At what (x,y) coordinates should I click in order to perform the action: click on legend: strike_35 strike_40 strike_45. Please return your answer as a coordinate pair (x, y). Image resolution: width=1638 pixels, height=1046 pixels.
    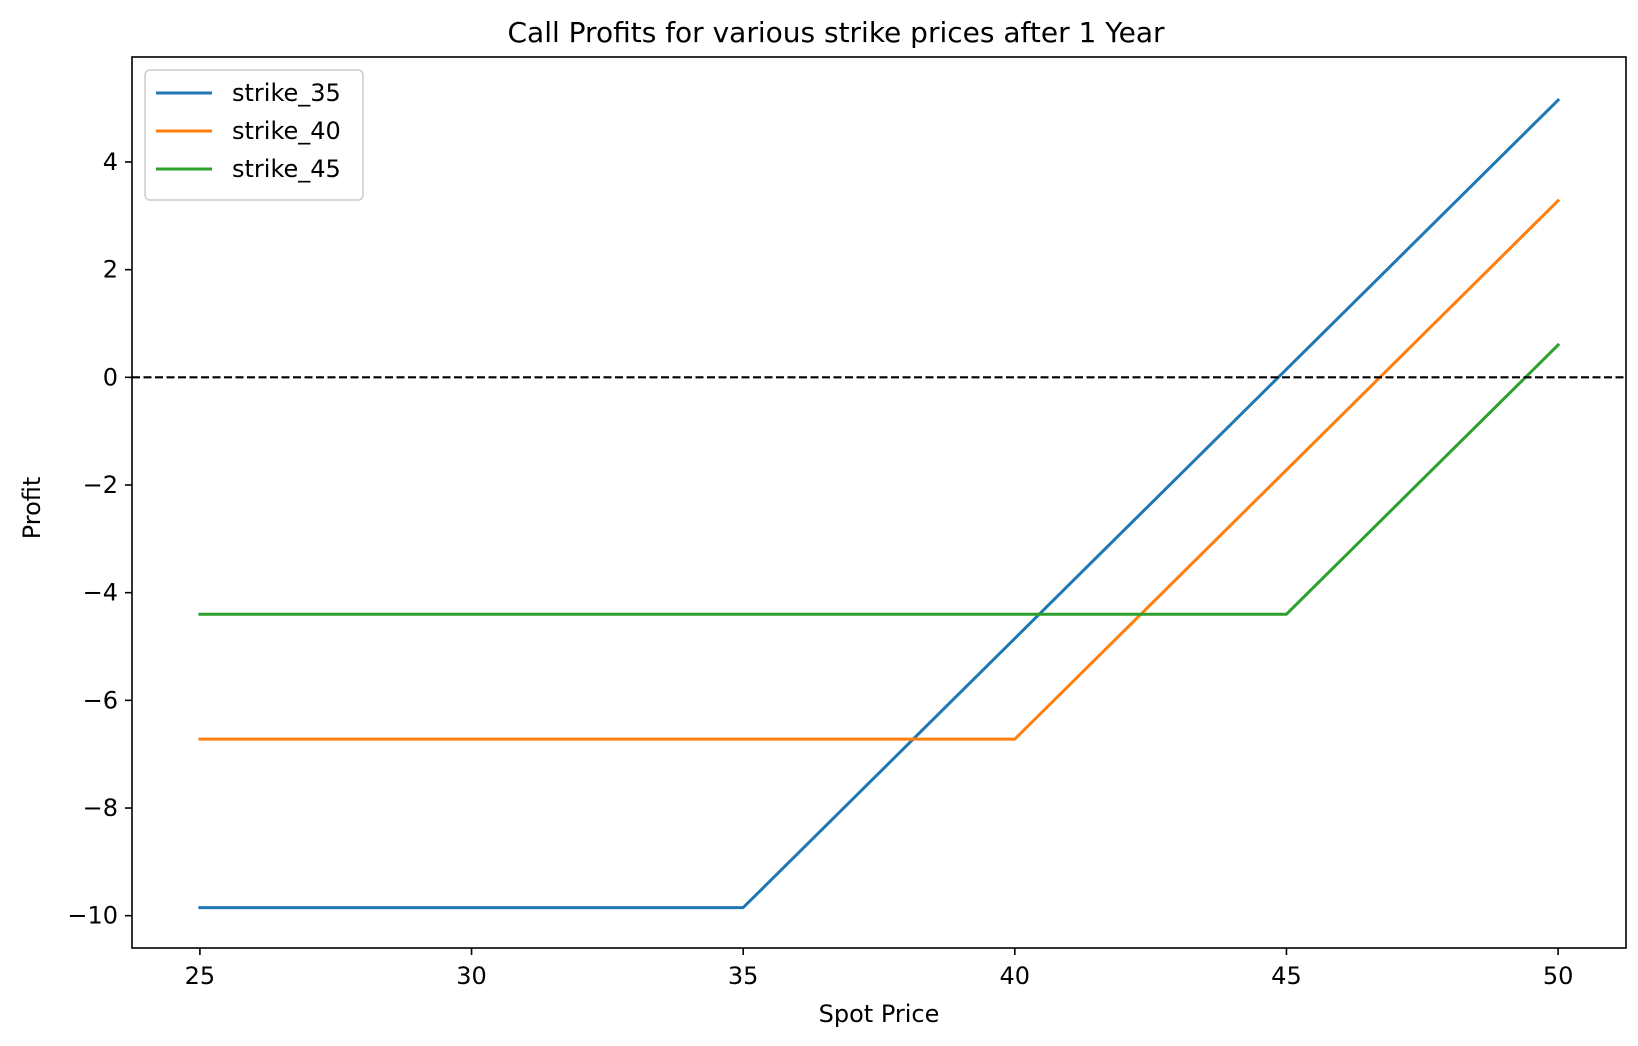
    Looking at the image, I should click on (254, 135).